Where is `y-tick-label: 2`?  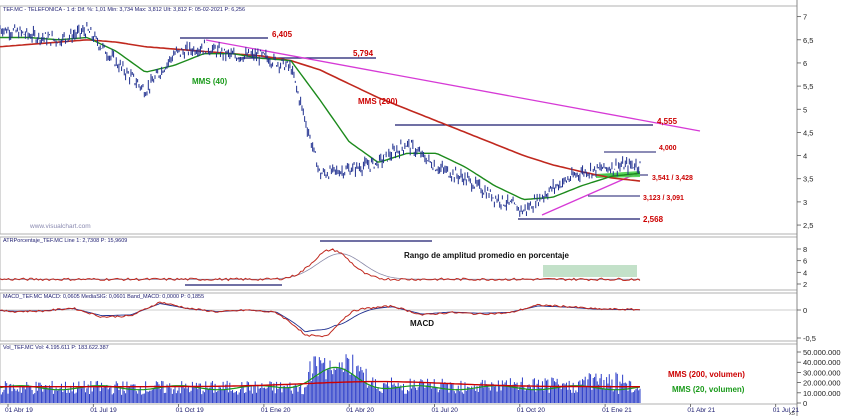
y-tick-label: 2 is located at coordinates (805, 284).